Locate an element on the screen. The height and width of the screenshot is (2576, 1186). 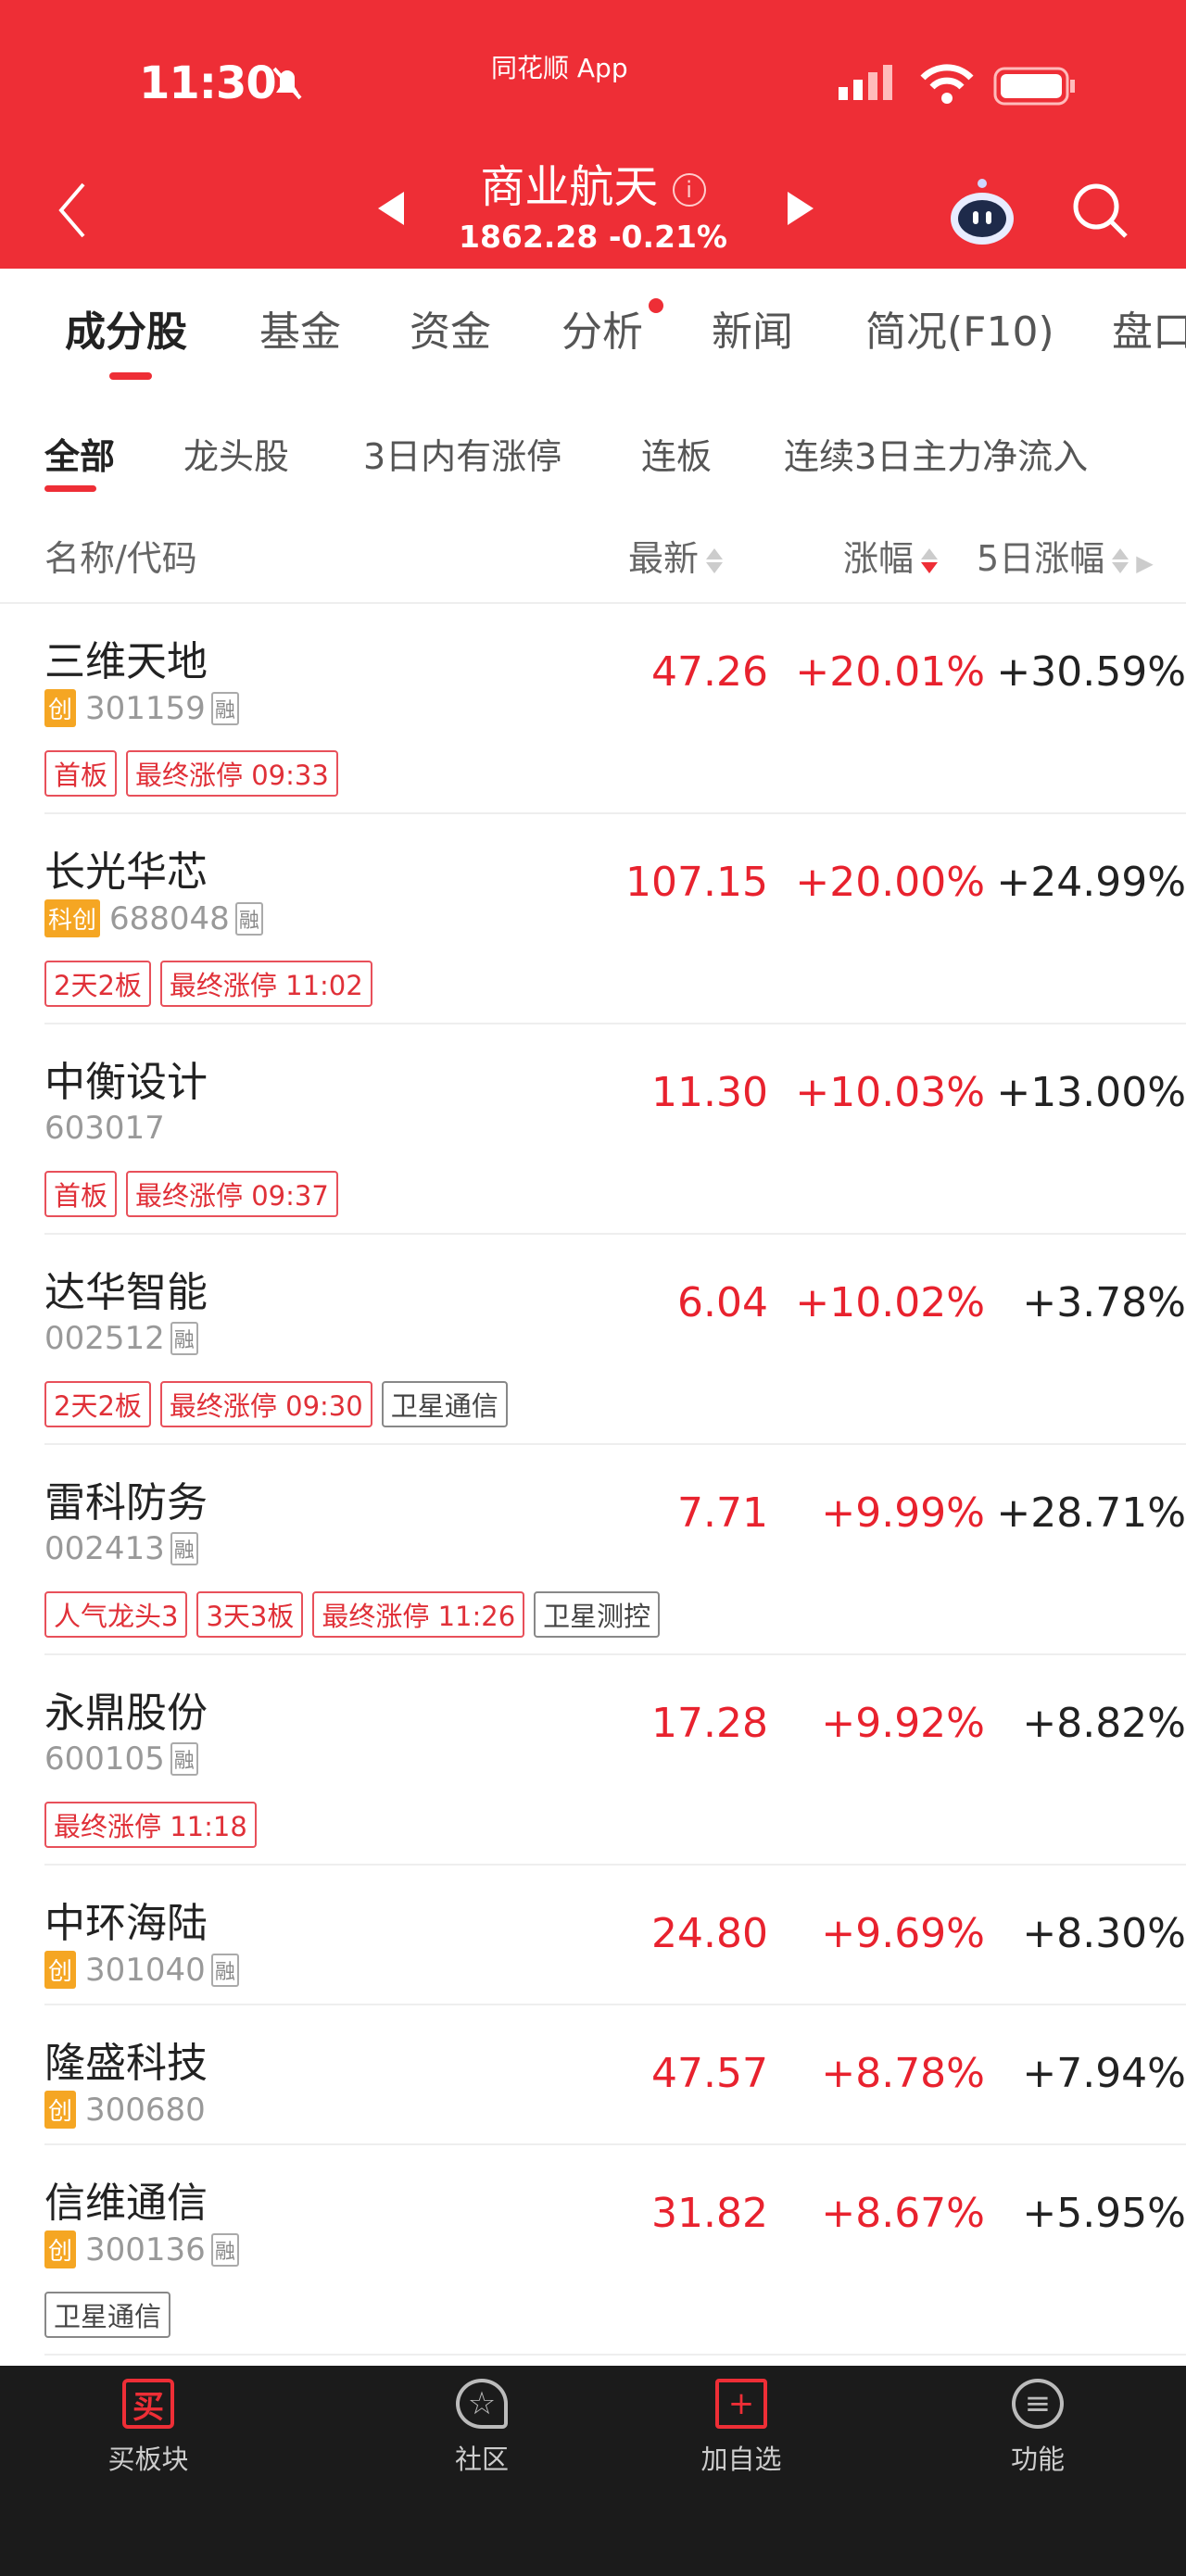
change-pct: +20.00% is located at coordinates (890, 882).